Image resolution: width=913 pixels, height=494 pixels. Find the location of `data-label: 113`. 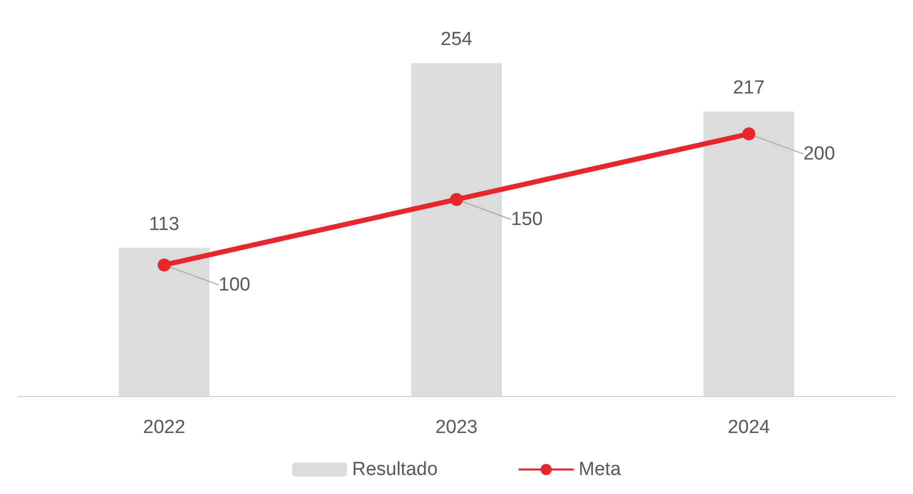

data-label: 113 is located at coordinates (164, 224).